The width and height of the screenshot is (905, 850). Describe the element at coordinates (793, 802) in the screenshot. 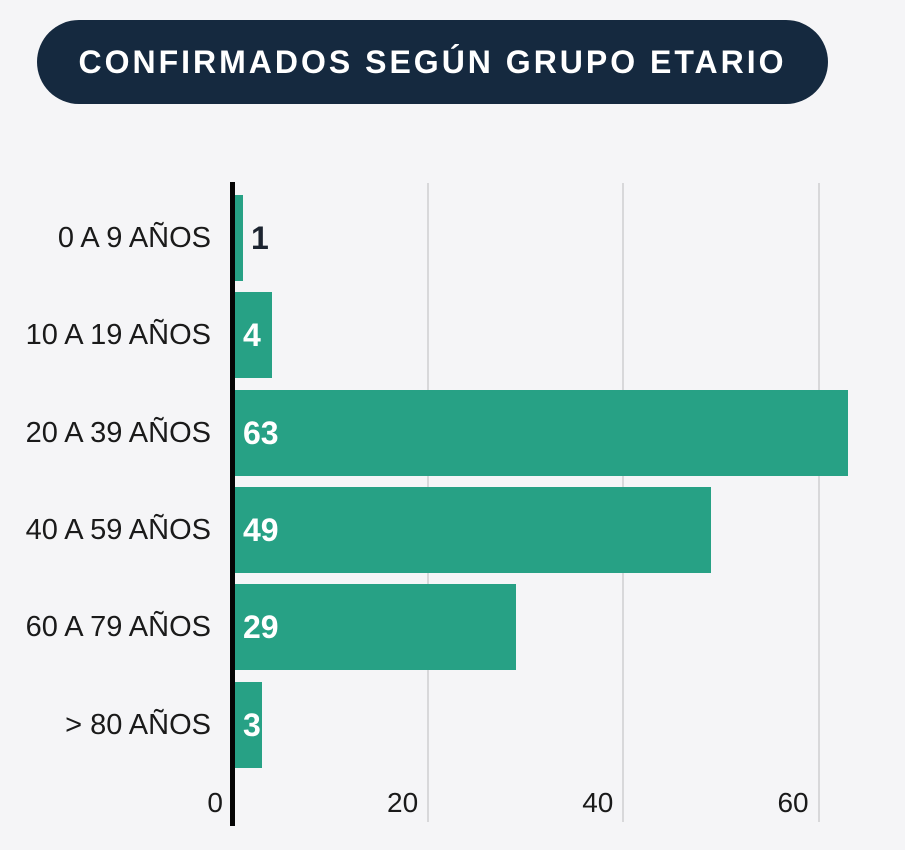

I see `x-axis-tick-label: 60` at that location.